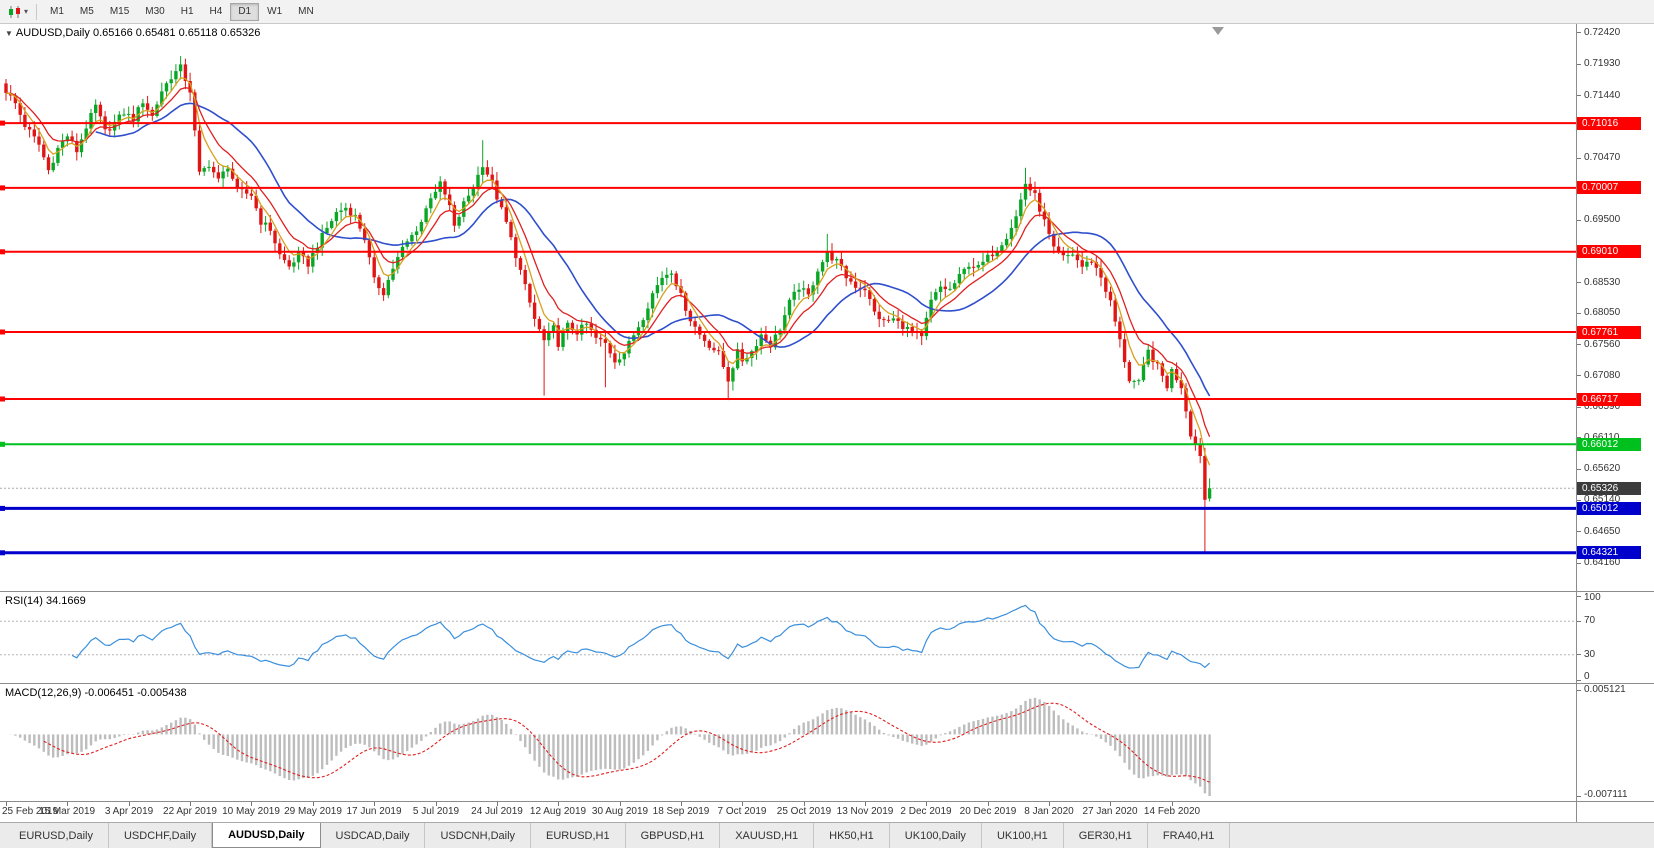 This screenshot has height=848, width=1654. What do you see at coordinates (30, 811) in the screenshot?
I see `date-label: 25 Feb 2019` at bounding box center [30, 811].